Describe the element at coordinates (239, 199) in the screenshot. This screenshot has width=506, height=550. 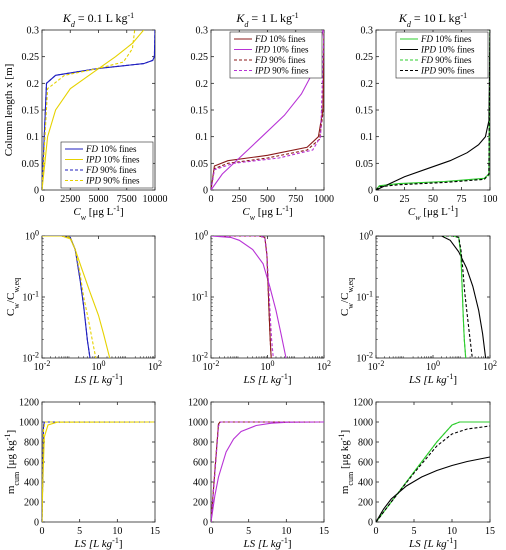
I see `x-tick-label: 250` at that location.